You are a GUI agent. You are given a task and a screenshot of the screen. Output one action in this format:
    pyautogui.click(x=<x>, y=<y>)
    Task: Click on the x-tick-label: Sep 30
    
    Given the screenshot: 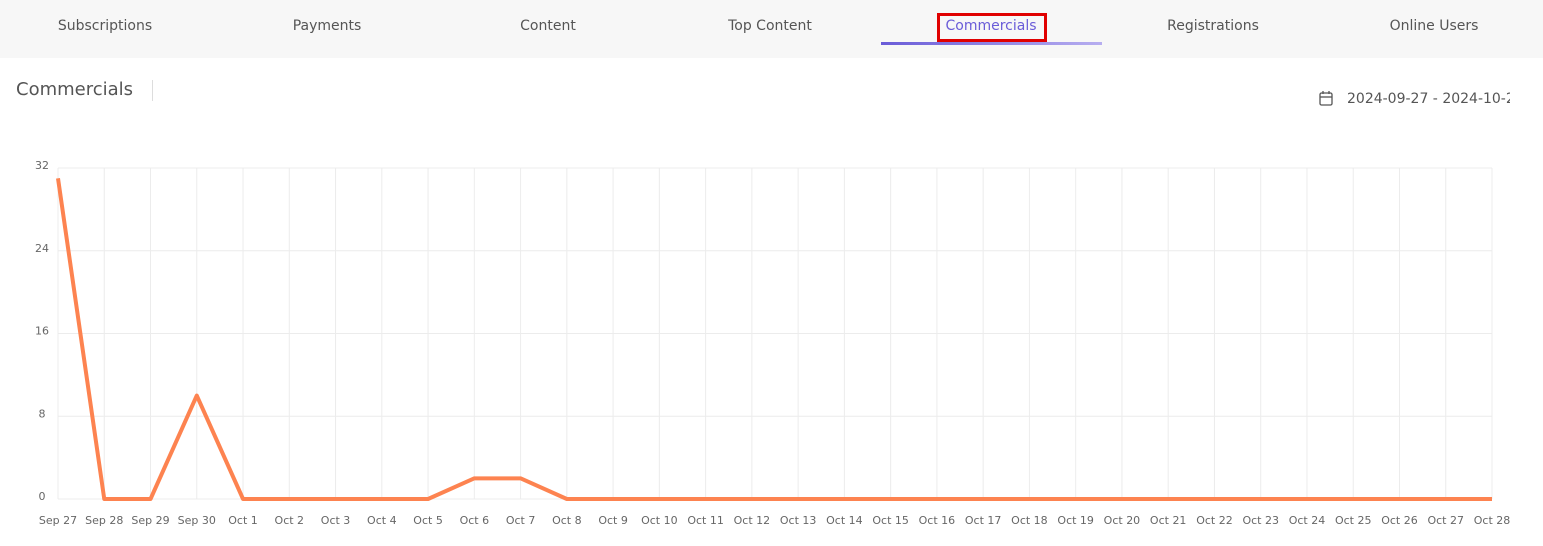 What is the action you would take?
    pyautogui.click(x=197, y=520)
    